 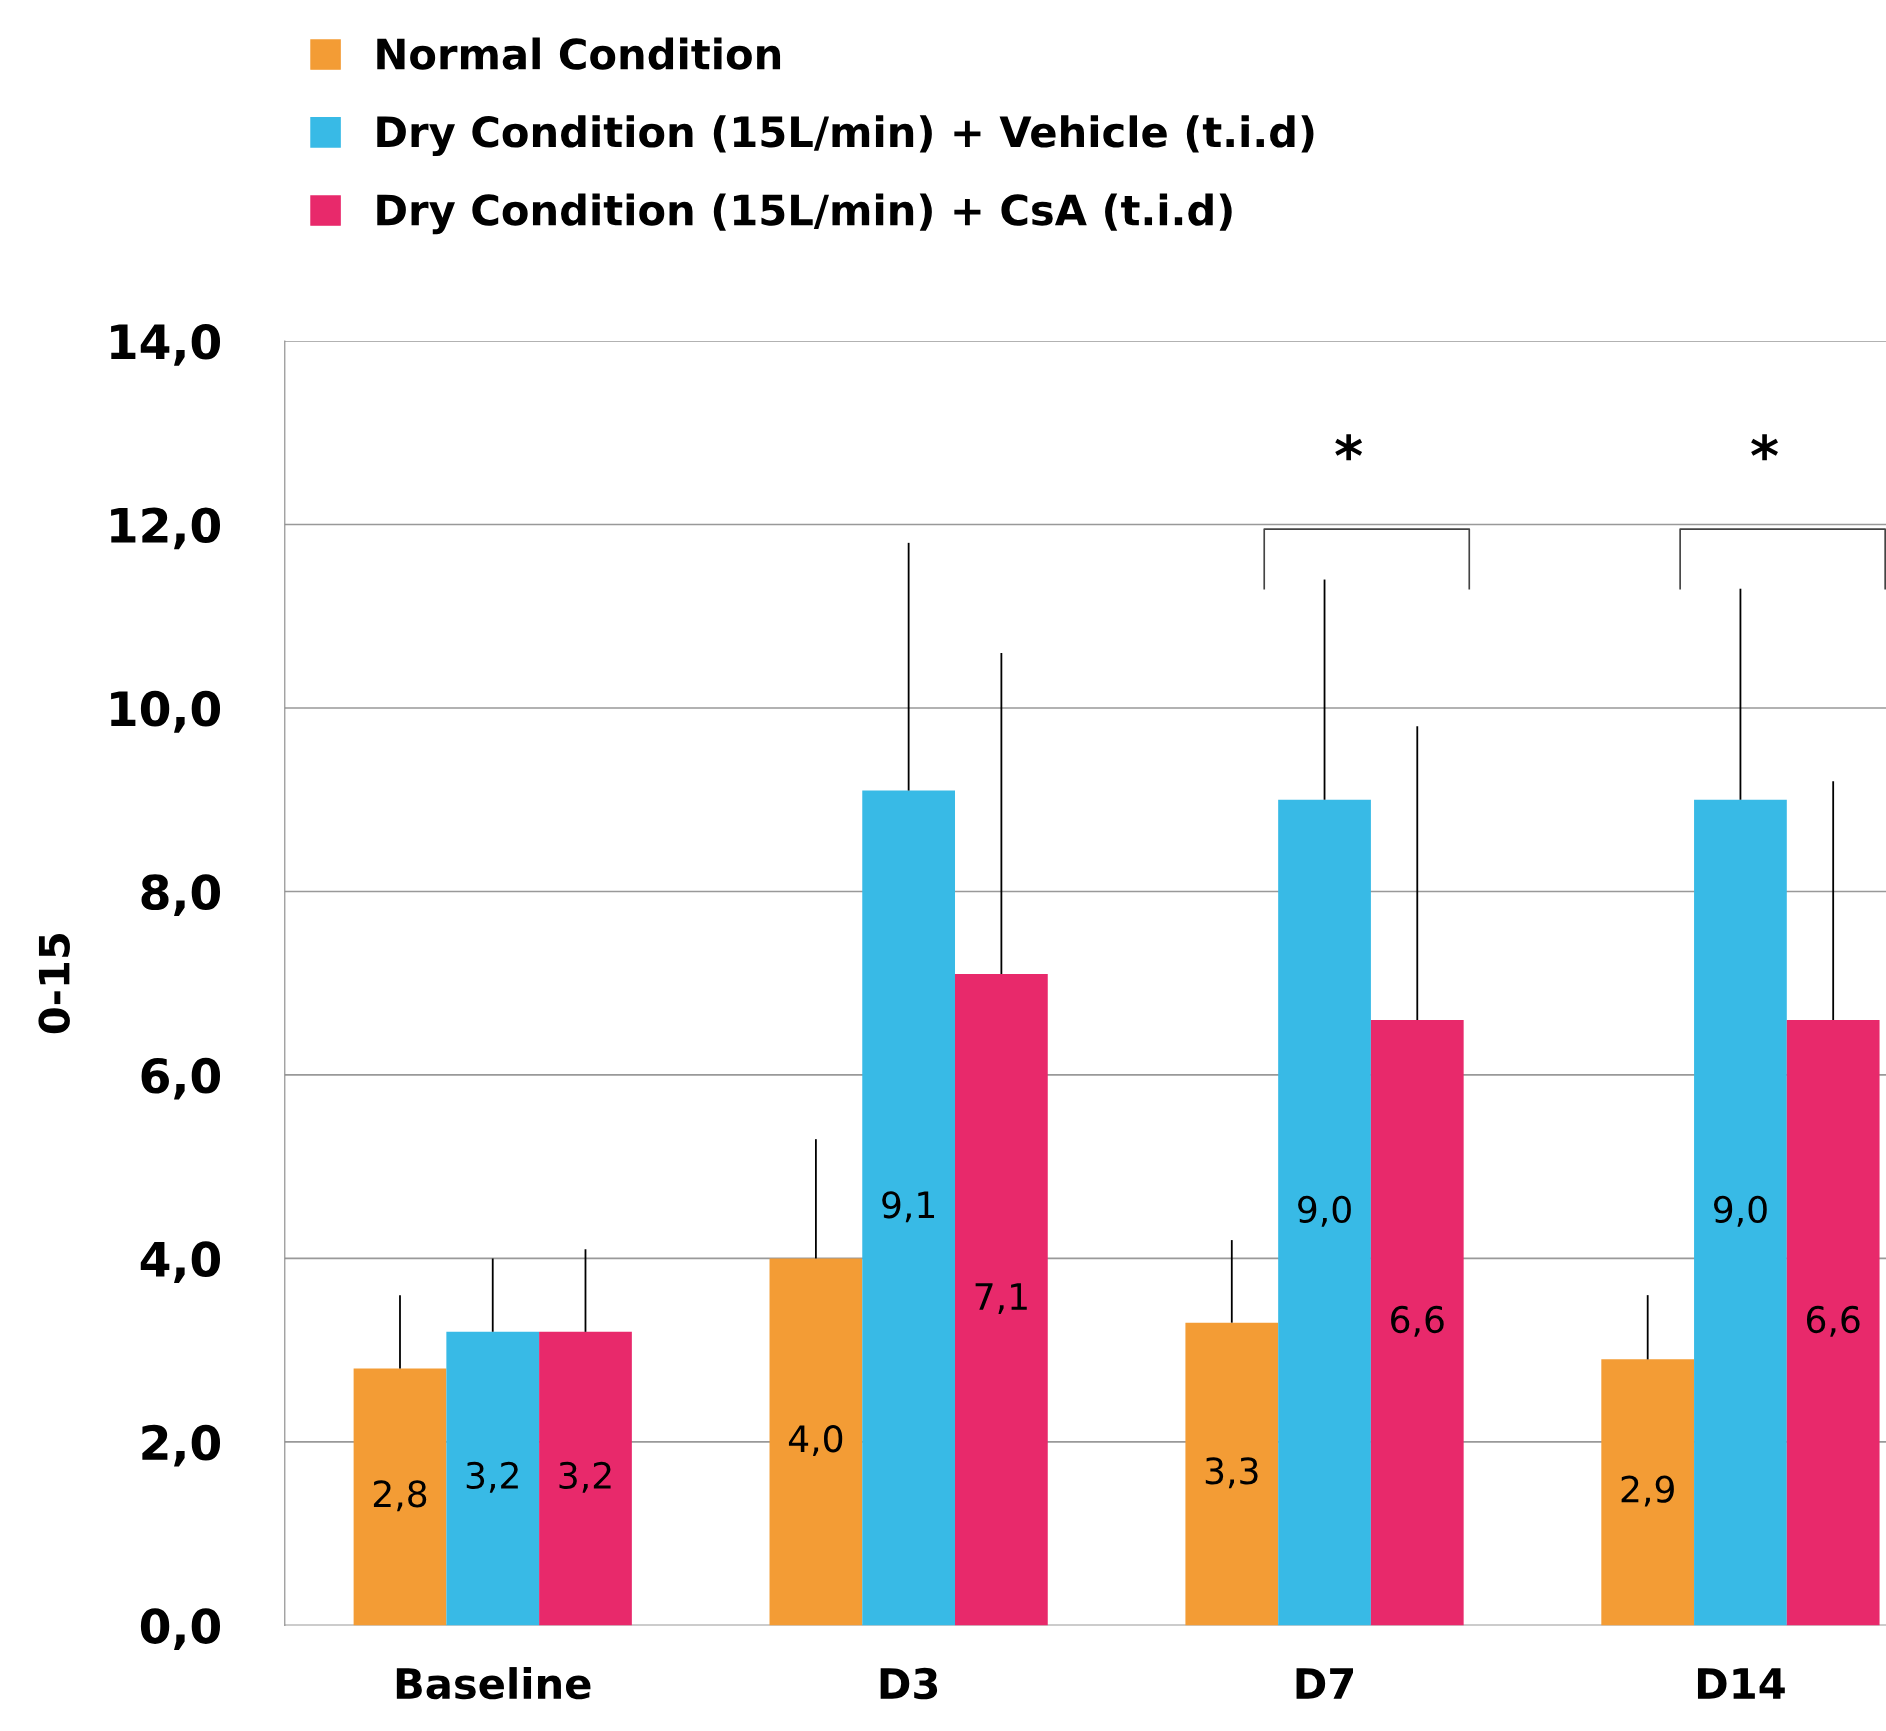 I want to click on y-axis-title: 0-15, so click(x=54, y=983).